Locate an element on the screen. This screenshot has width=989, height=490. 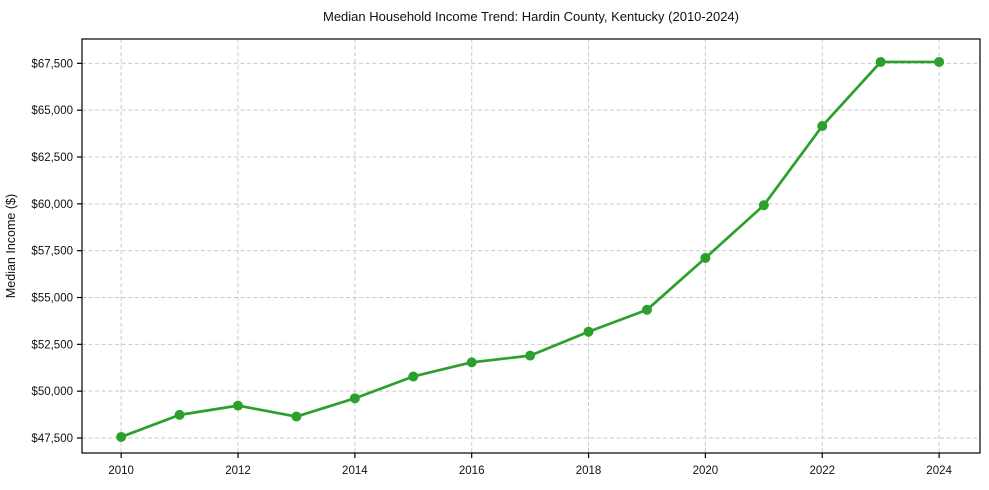
x-tick-label: 2014 is located at coordinates (355, 471).